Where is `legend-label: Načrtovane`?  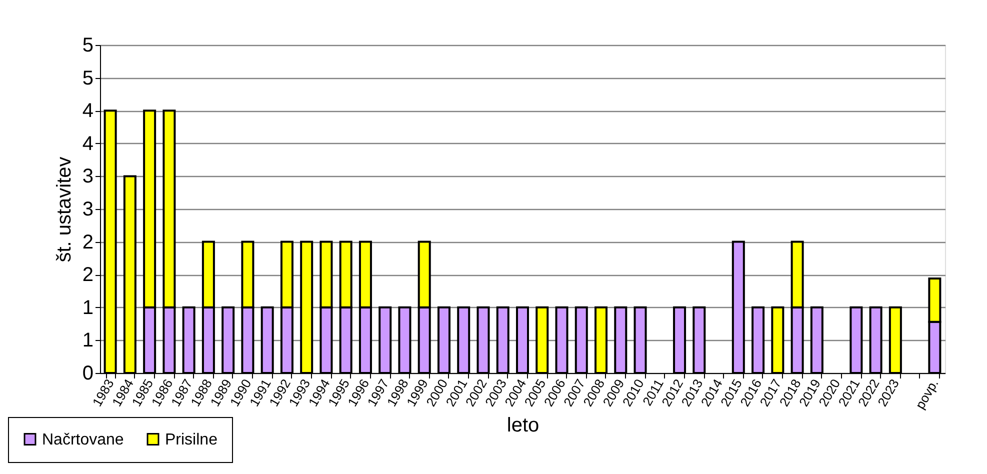
legend-label: Načrtovane is located at coordinates (83, 439).